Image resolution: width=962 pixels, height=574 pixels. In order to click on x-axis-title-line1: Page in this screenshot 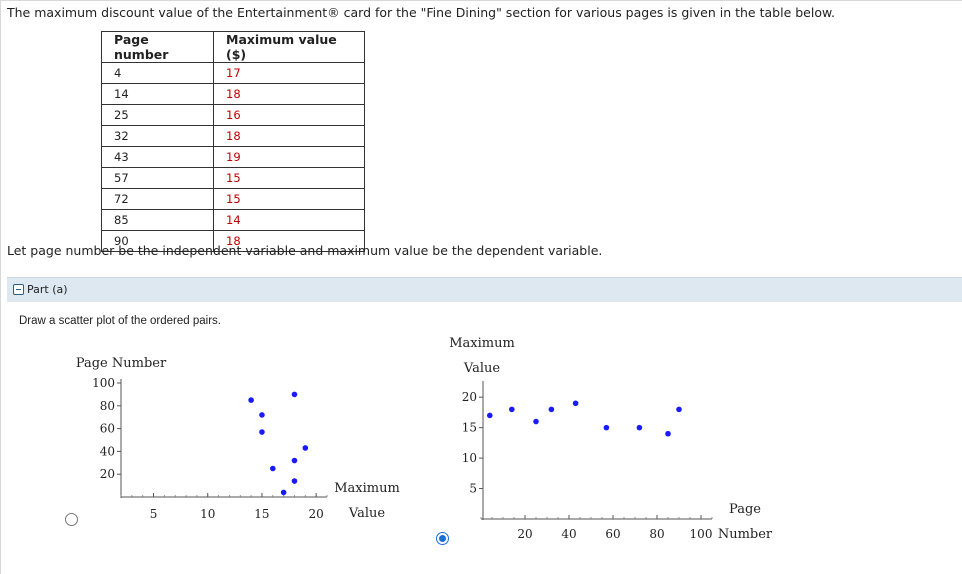, I will do `click(745, 509)`.